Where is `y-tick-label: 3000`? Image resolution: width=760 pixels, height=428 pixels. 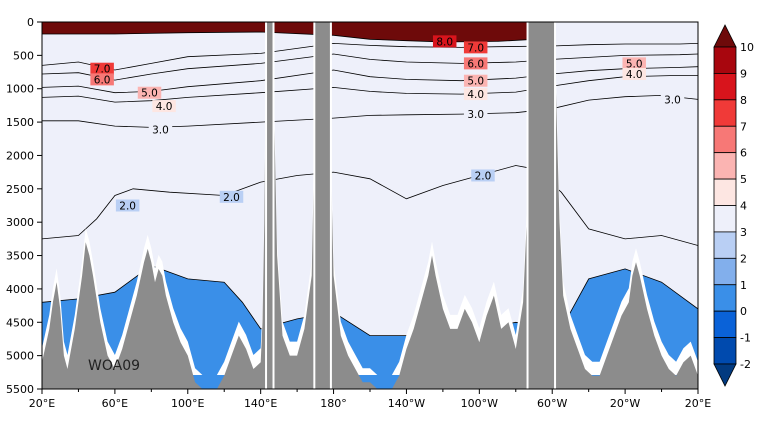 y-tick-label: 3000 is located at coordinates (20, 222).